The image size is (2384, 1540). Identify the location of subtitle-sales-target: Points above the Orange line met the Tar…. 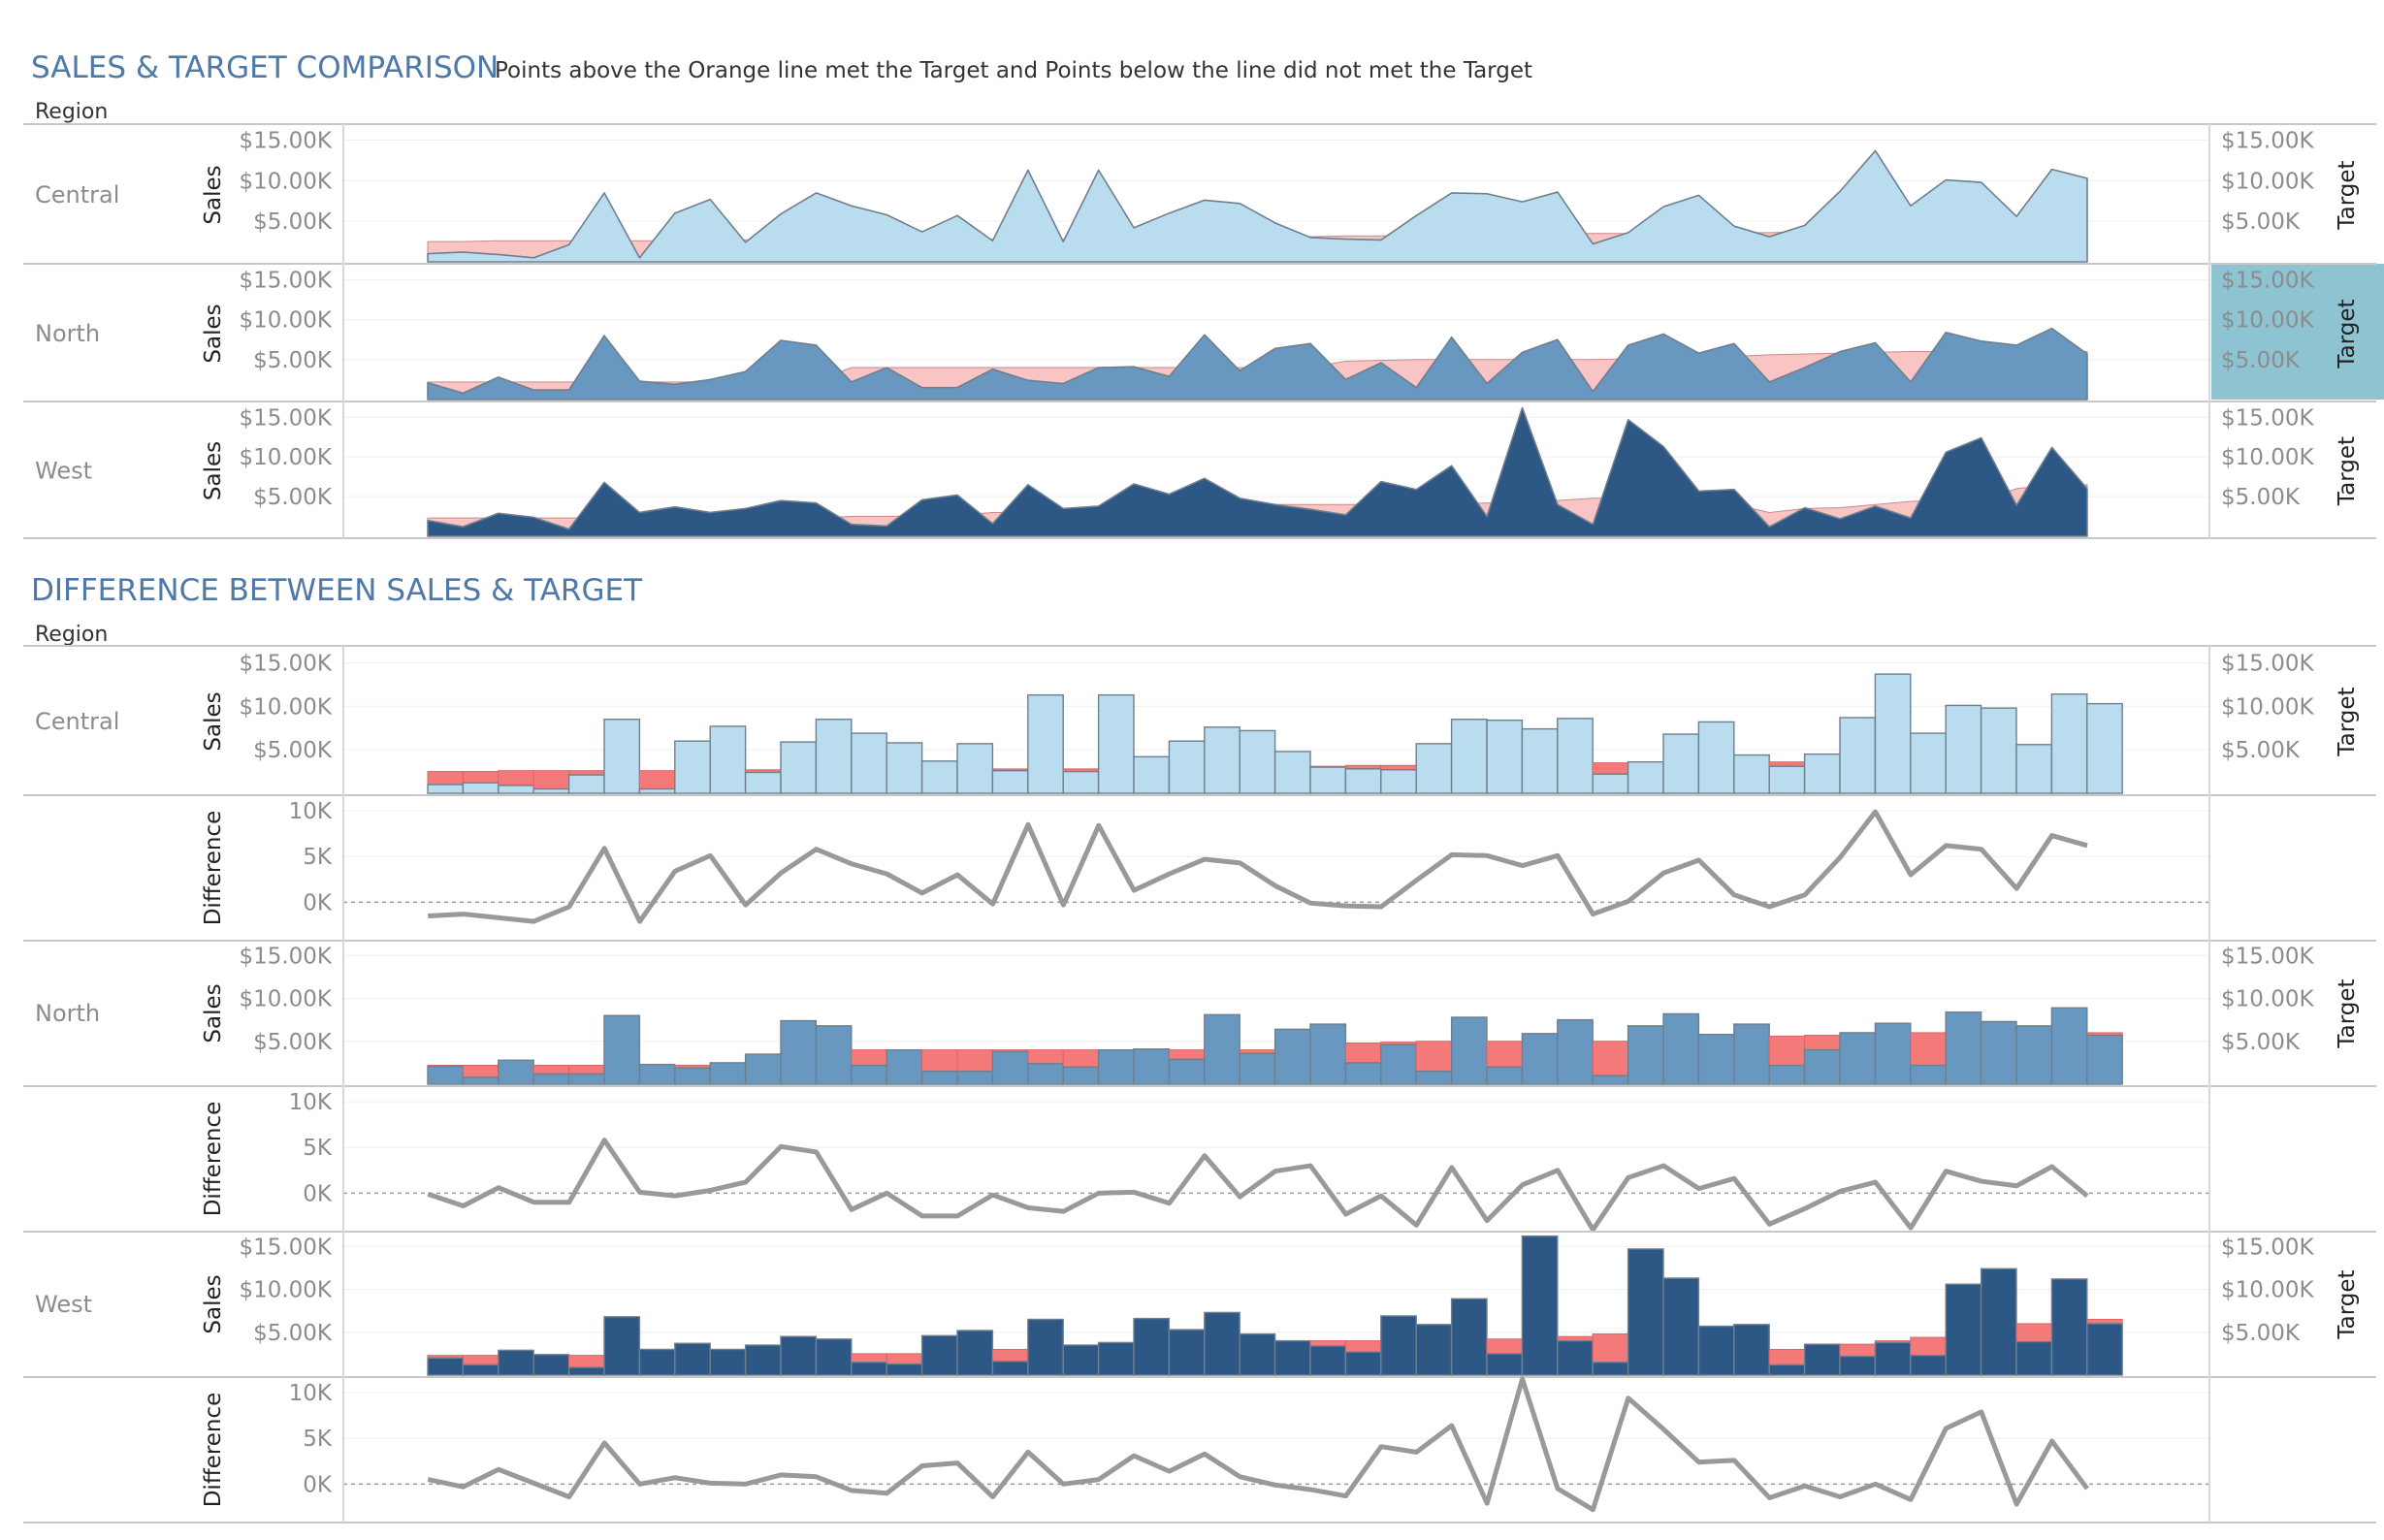
(1013, 70).